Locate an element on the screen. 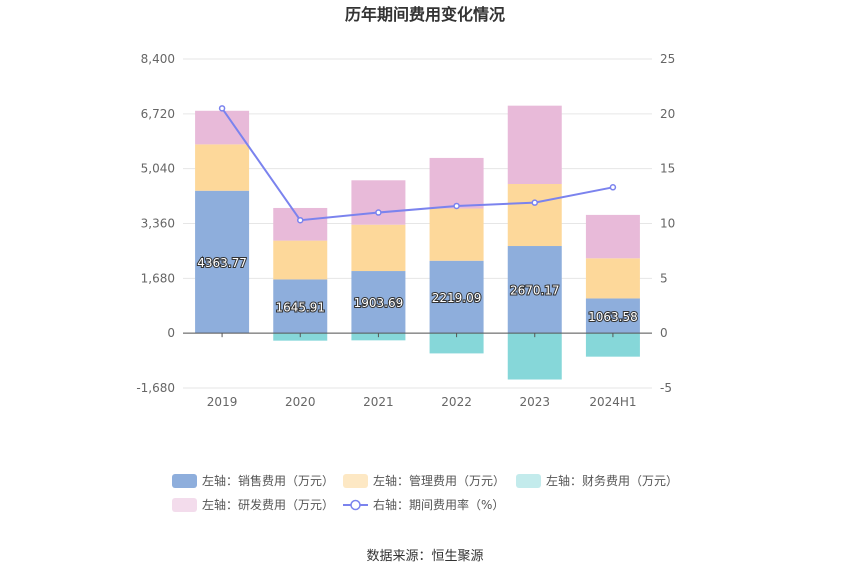  legend-label: 左轴：销售费用（万元） is located at coordinates (268, 480).